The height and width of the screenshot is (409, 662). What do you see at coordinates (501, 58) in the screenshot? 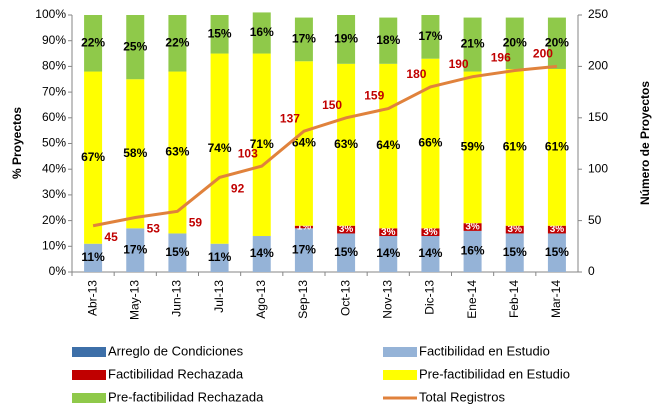
I see `line-label: 196` at bounding box center [501, 58].